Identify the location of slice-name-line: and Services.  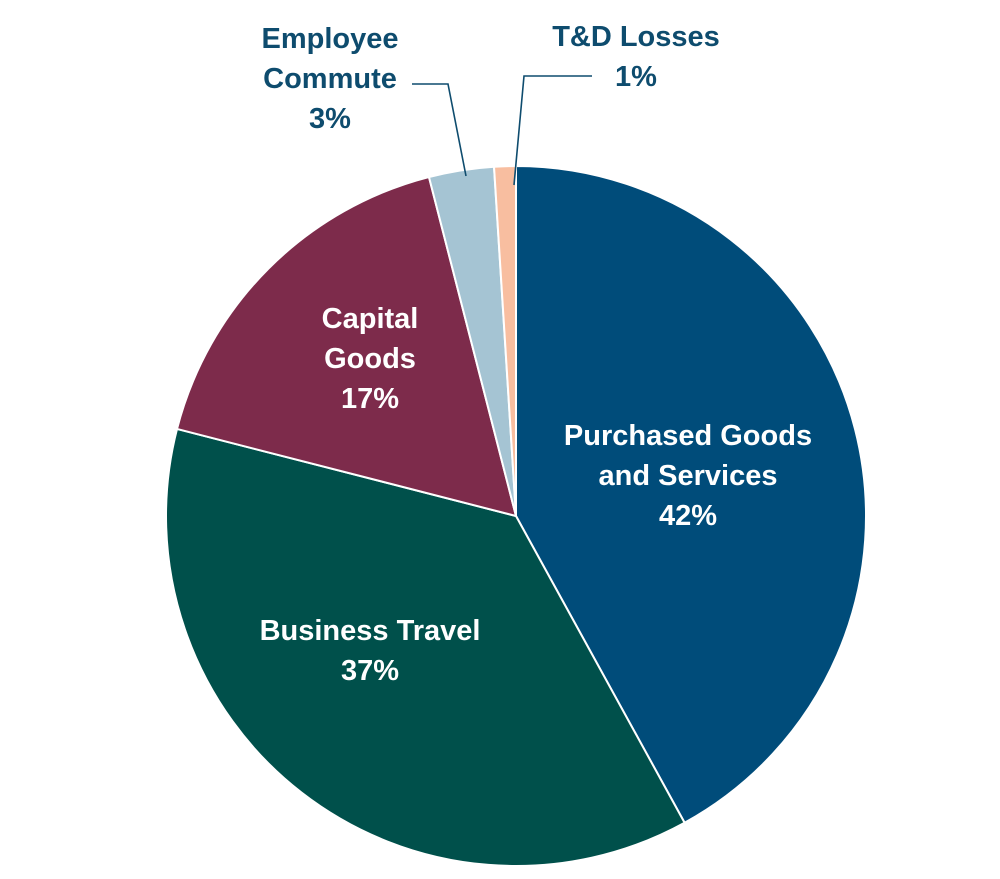
(688, 476).